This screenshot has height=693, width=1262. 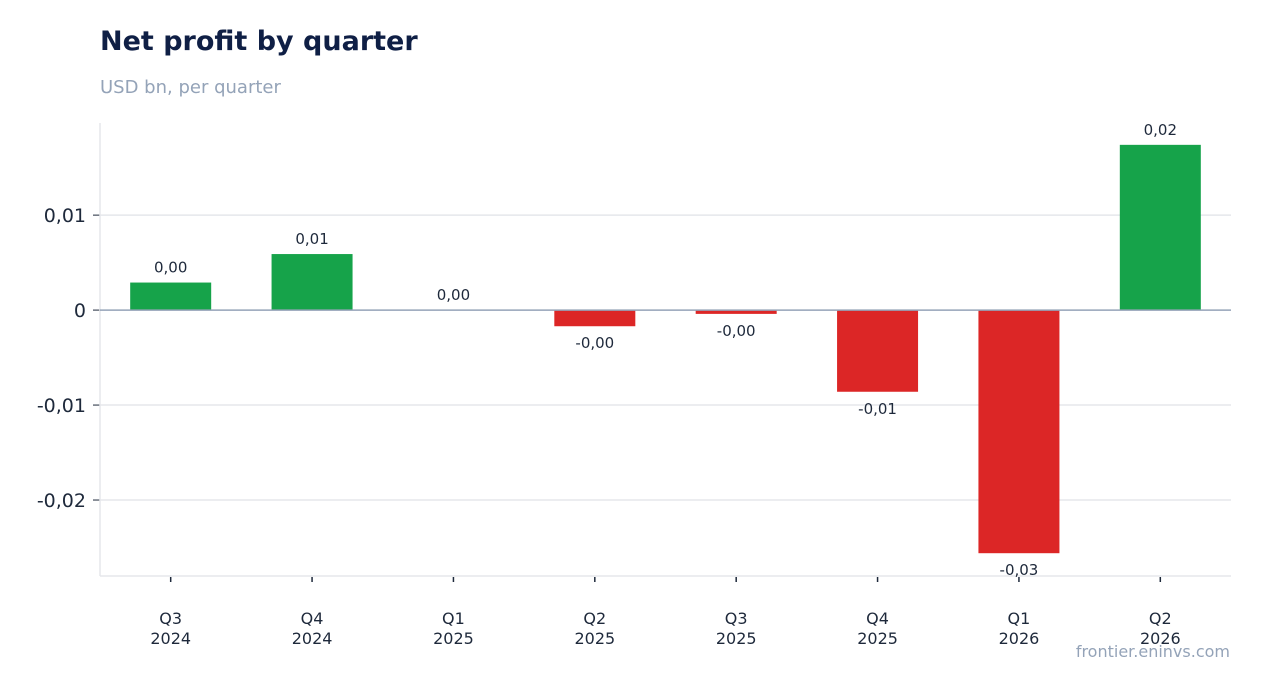 I want to click on y-tick-label: -0,02, so click(x=61, y=501).